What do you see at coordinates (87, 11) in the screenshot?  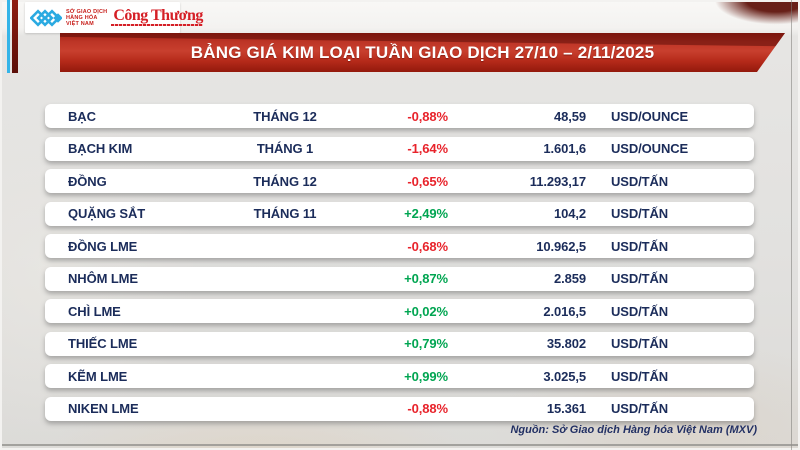 I see `mxv-text-line1: SỞ GIAO DỊCH` at bounding box center [87, 11].